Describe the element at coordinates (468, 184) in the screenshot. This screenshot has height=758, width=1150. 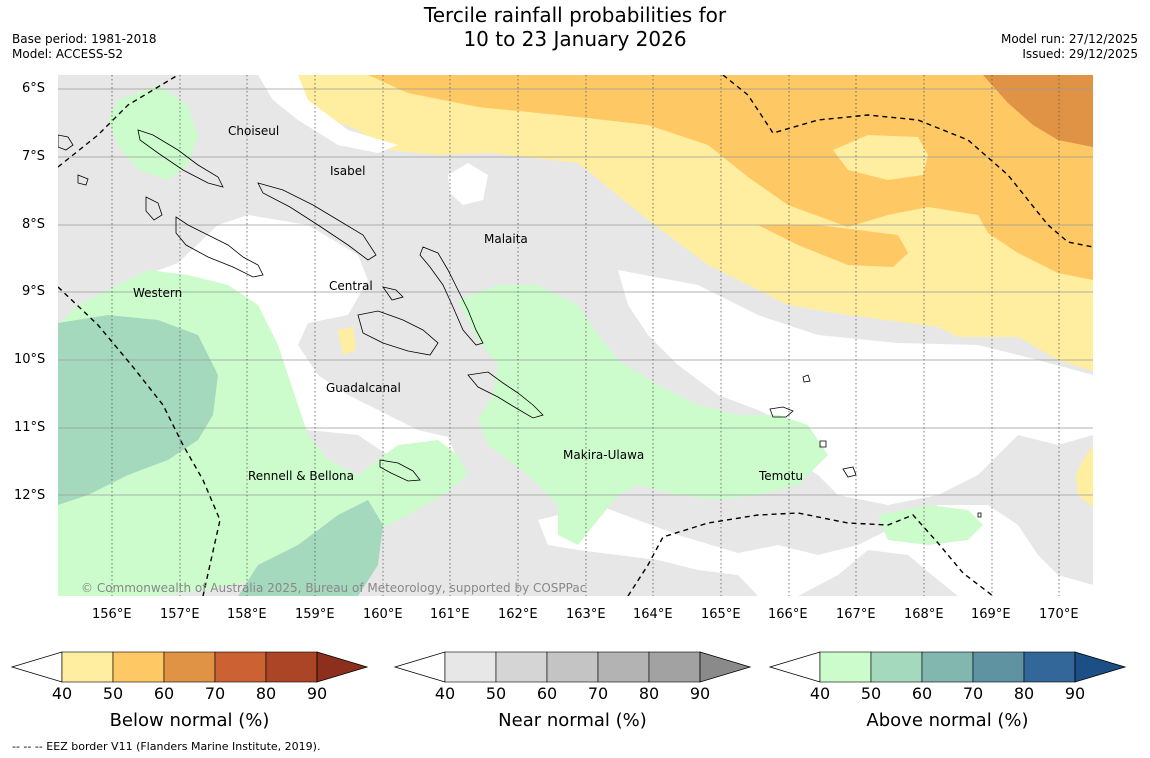
I see `no-dominant-region-north-island` at that location.